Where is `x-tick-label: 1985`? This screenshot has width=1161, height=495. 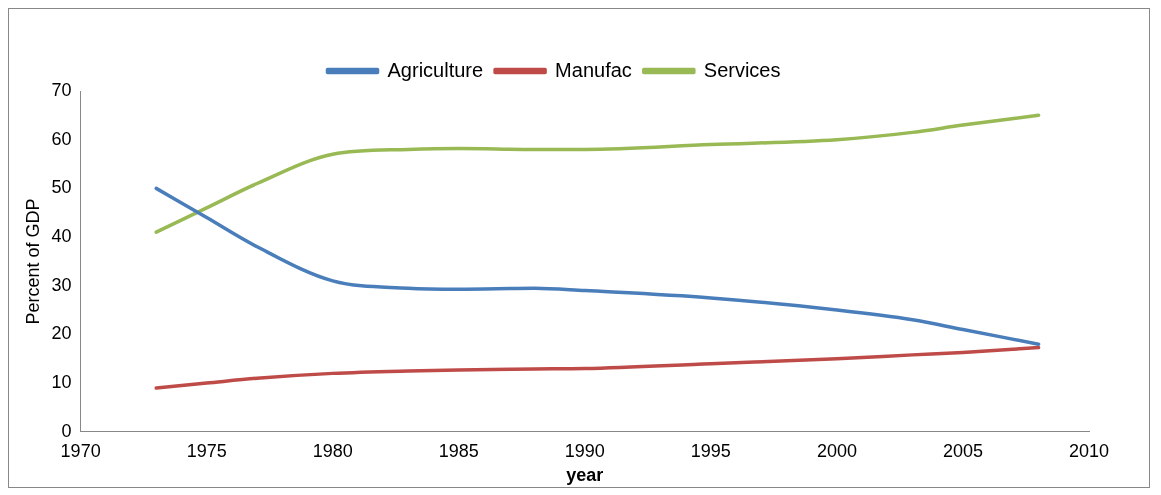 x-tick-label: 1985 is located at coordinates (458, 450).